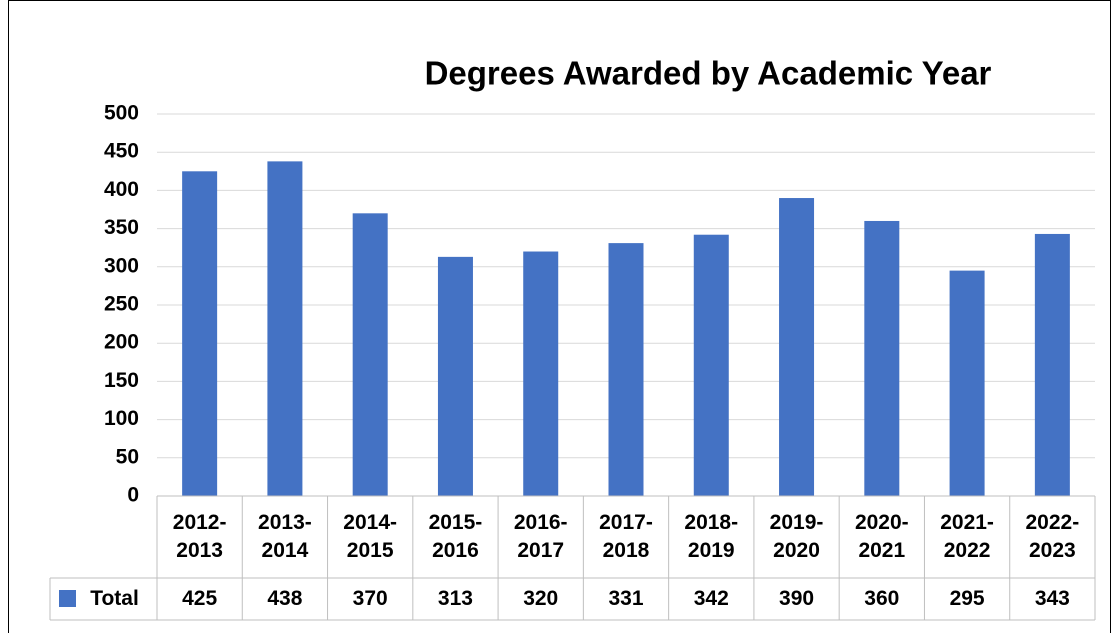 The width and height of the screenshot is (1113, 633). I want to click on x-tick-label: 2014-2015, so click(370, 536).